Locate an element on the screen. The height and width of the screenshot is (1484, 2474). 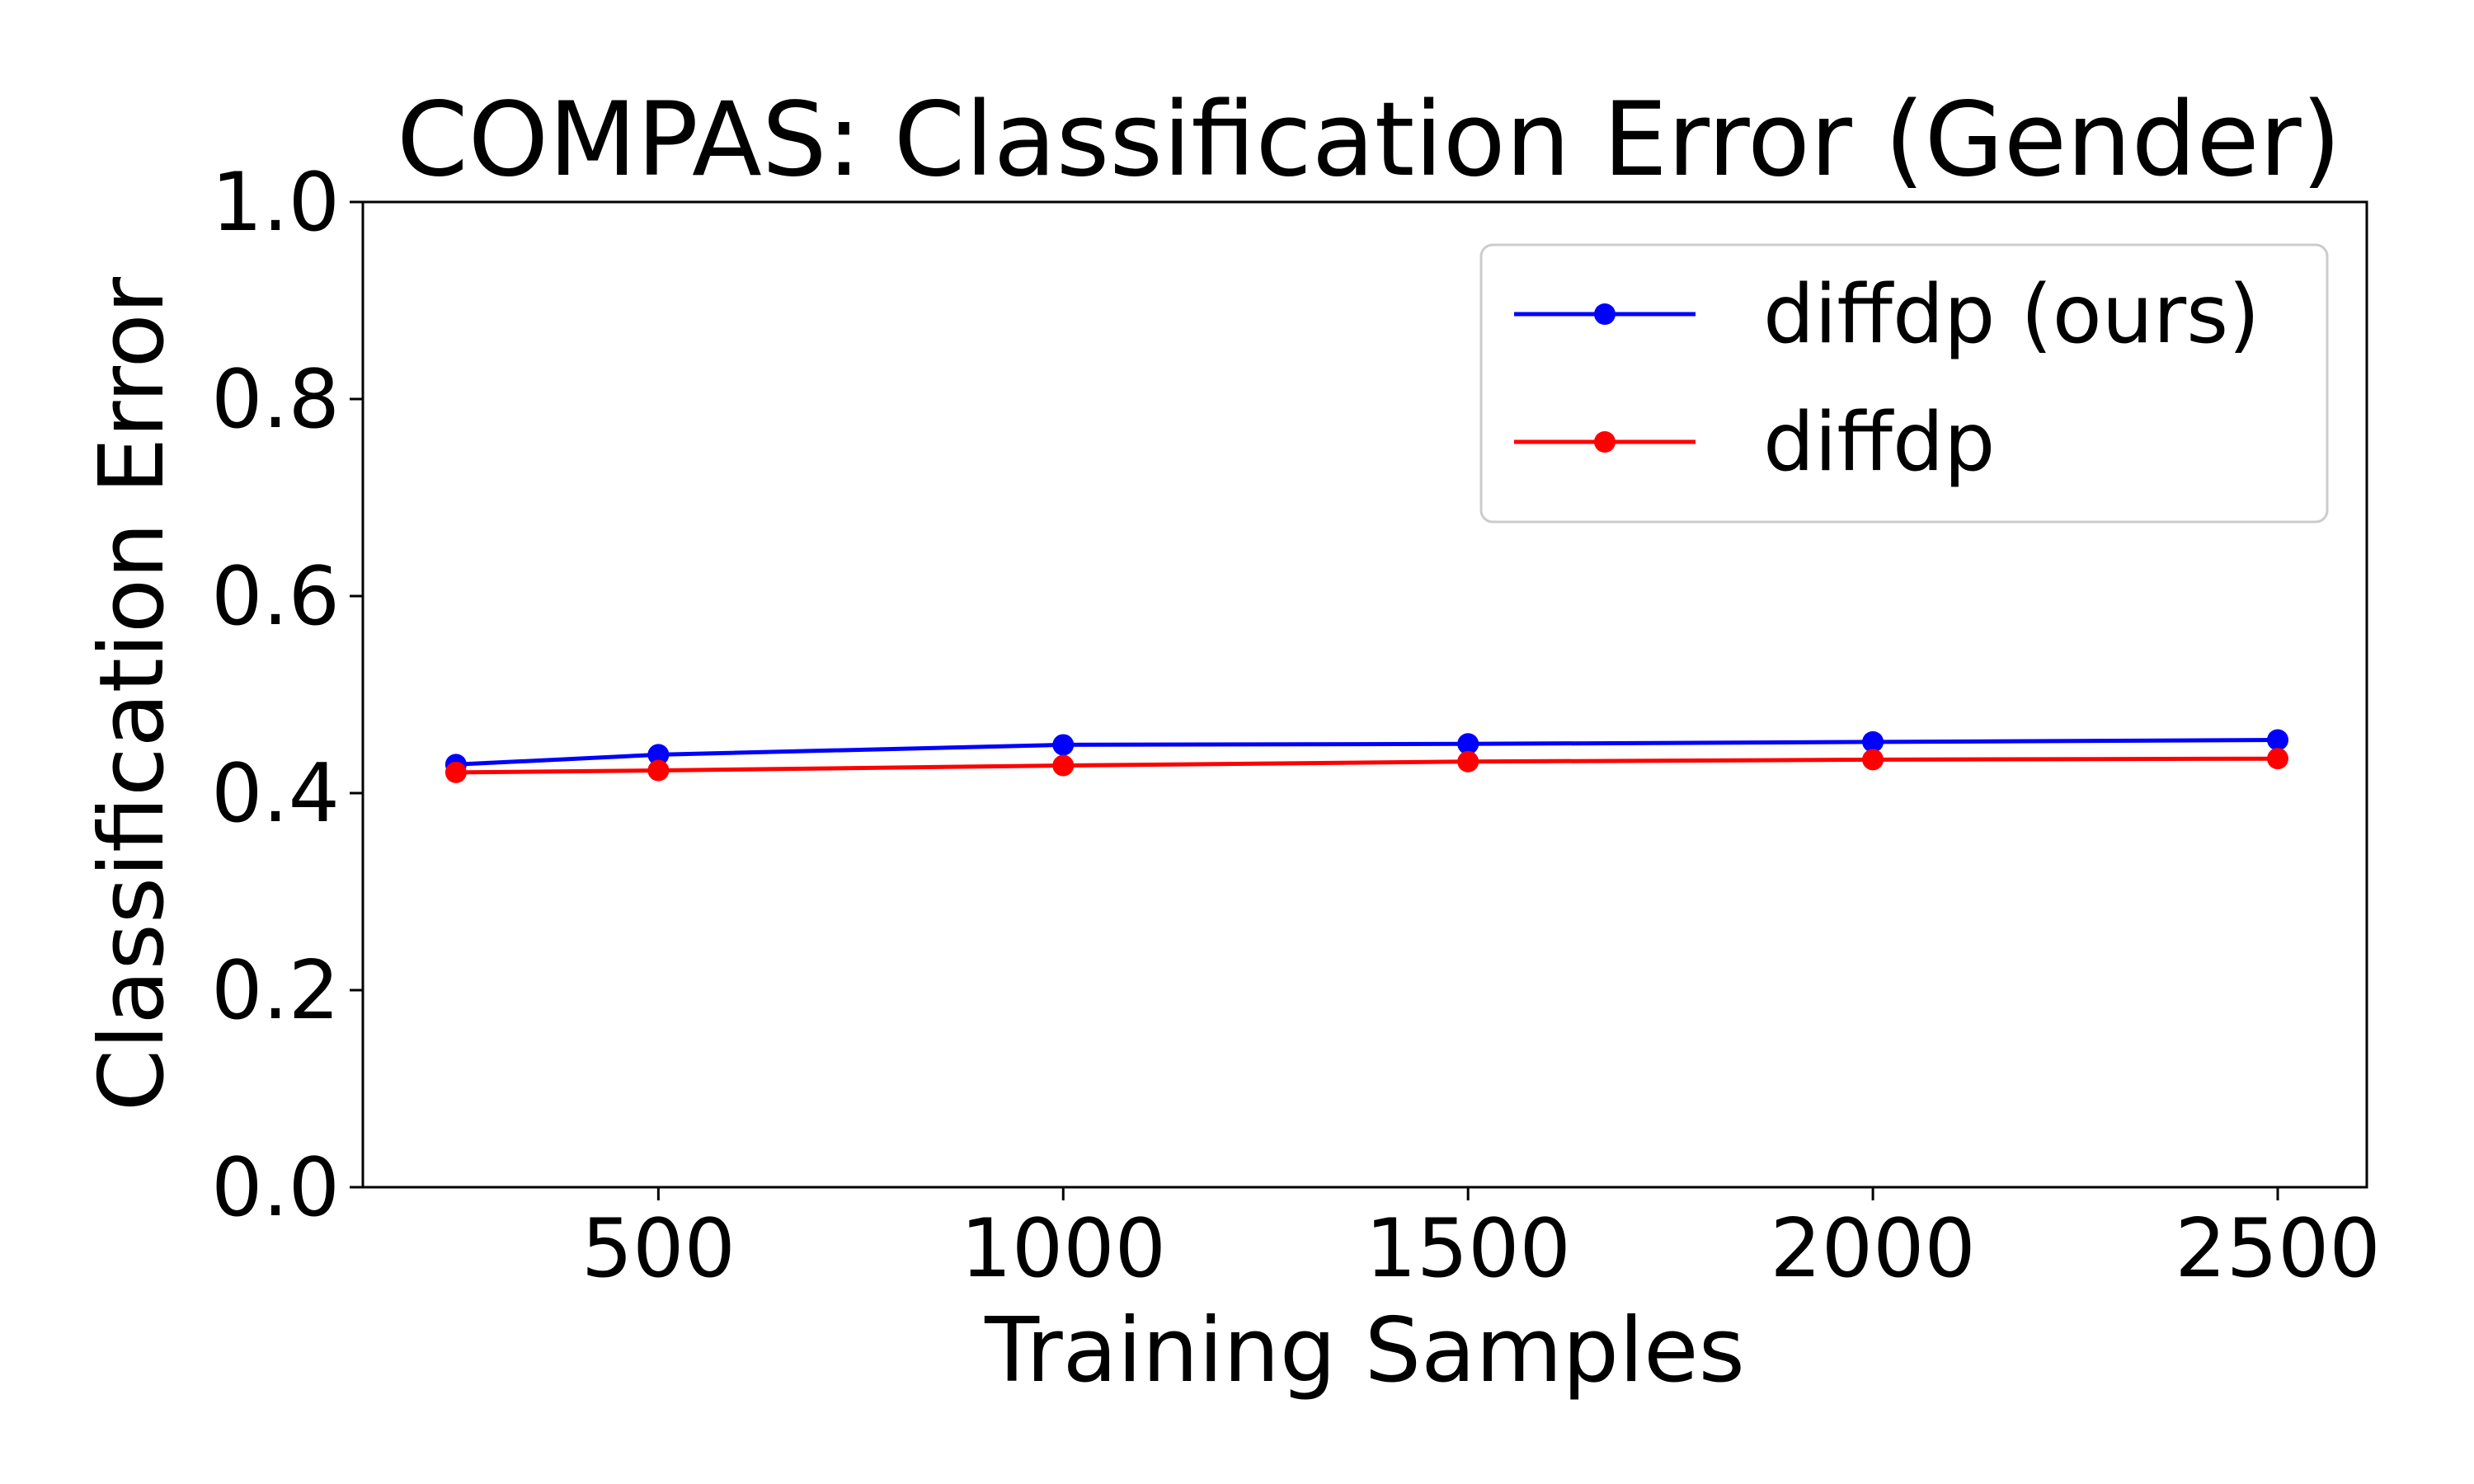
y-axis-label: Classification Error is located at coordinates (132, 693).